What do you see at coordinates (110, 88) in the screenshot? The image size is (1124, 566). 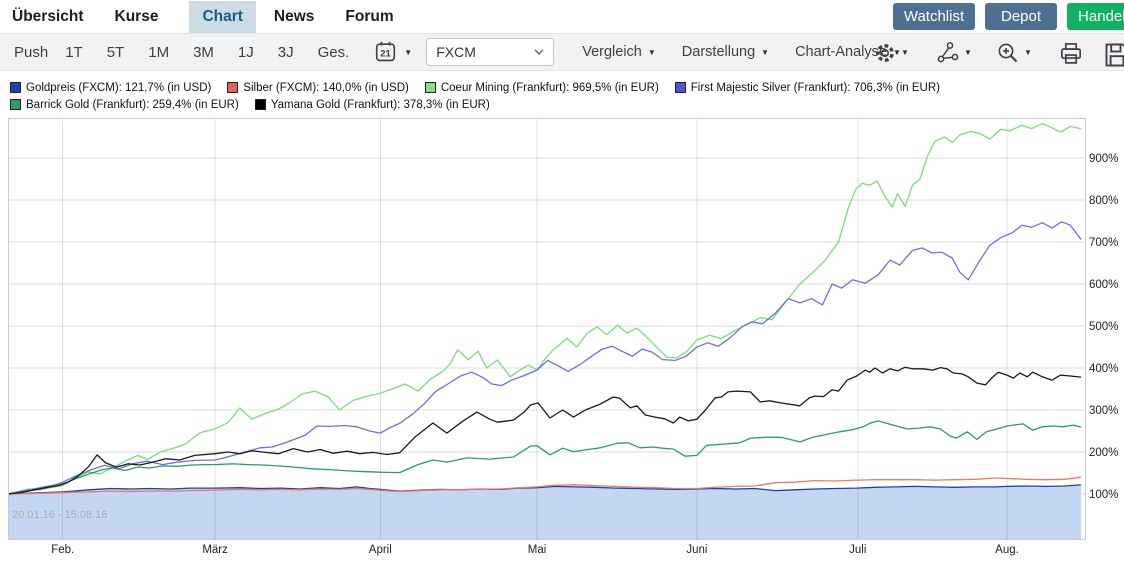 I see `legend-item-goldpreis: Goldpreis (FXCM): 121,7% (in USD)` at bounding box center [110, 88].